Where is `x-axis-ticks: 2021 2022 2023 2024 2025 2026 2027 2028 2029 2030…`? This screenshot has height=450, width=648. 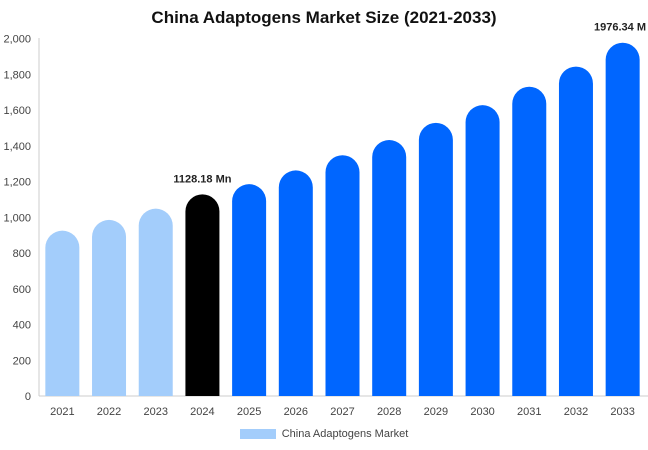 x-axis-ticks: 2021 2022 2023 2024 2025 2026 2027 2028 2029 2030… is located at coordinates (342, 412).